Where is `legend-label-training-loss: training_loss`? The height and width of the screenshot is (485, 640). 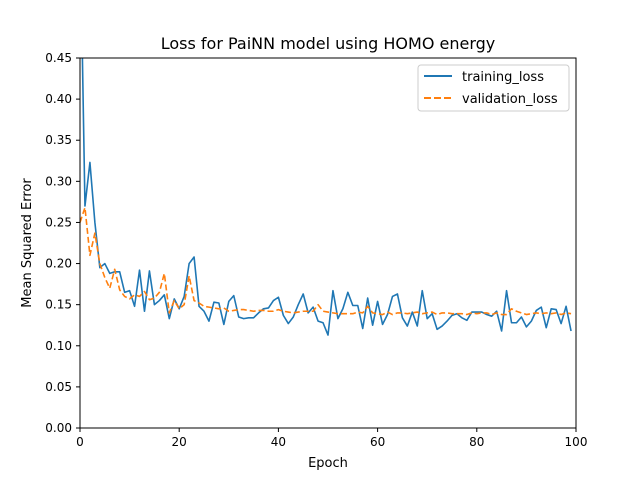
legend-label-training-loss: training_loss is located at coordinates (503, 77).